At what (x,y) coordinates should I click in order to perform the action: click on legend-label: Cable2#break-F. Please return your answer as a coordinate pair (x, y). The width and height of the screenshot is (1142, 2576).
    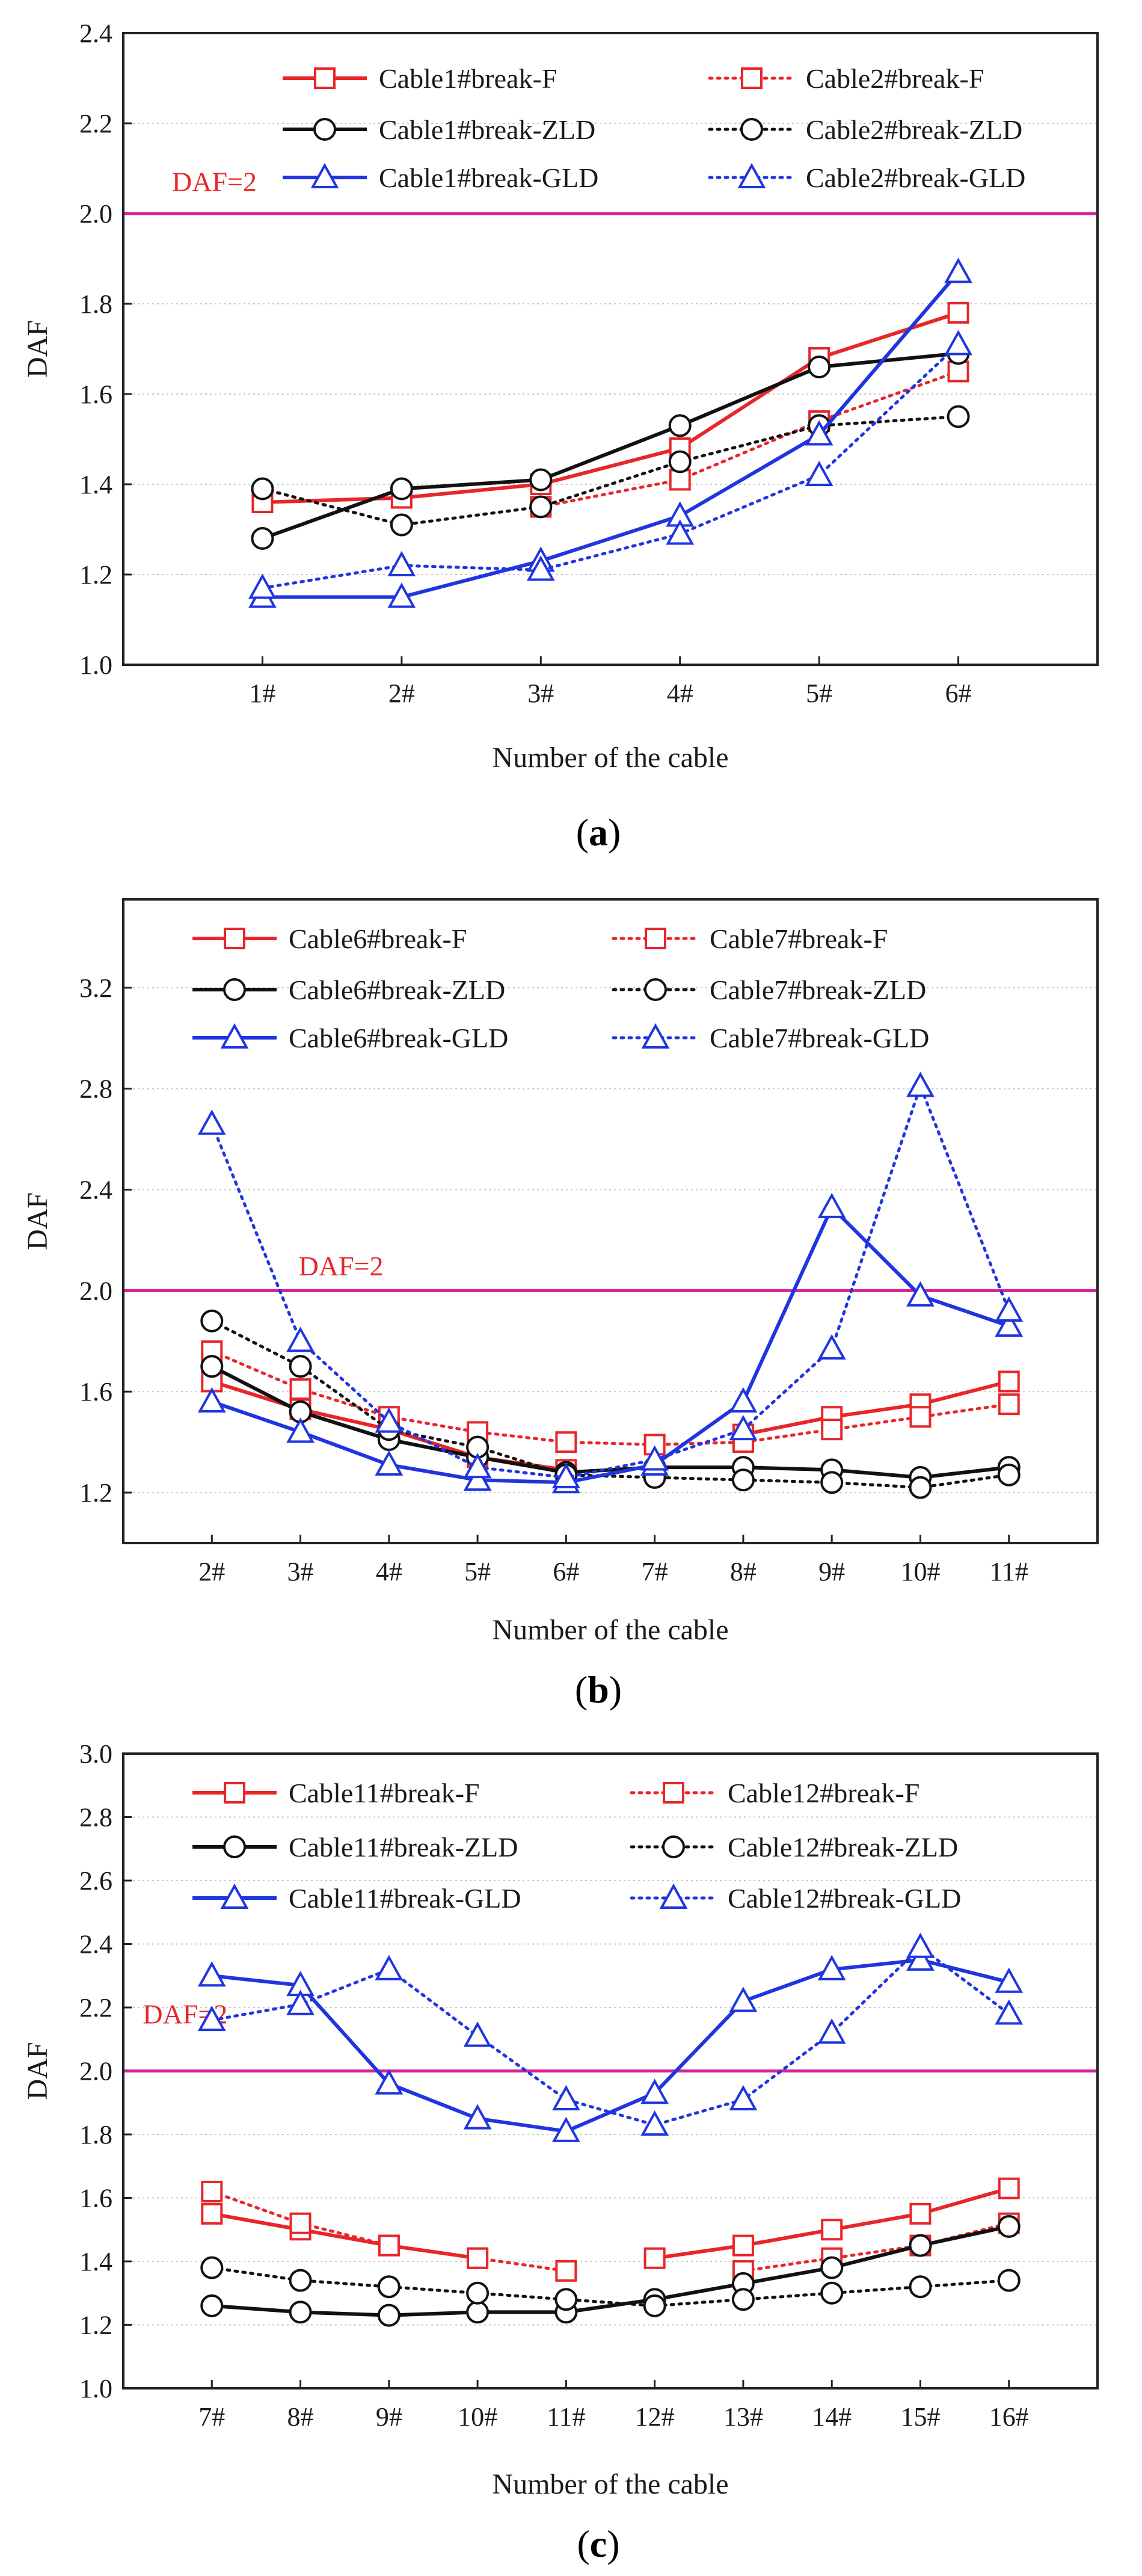
    Looking at the image, I should click on (895, 78).